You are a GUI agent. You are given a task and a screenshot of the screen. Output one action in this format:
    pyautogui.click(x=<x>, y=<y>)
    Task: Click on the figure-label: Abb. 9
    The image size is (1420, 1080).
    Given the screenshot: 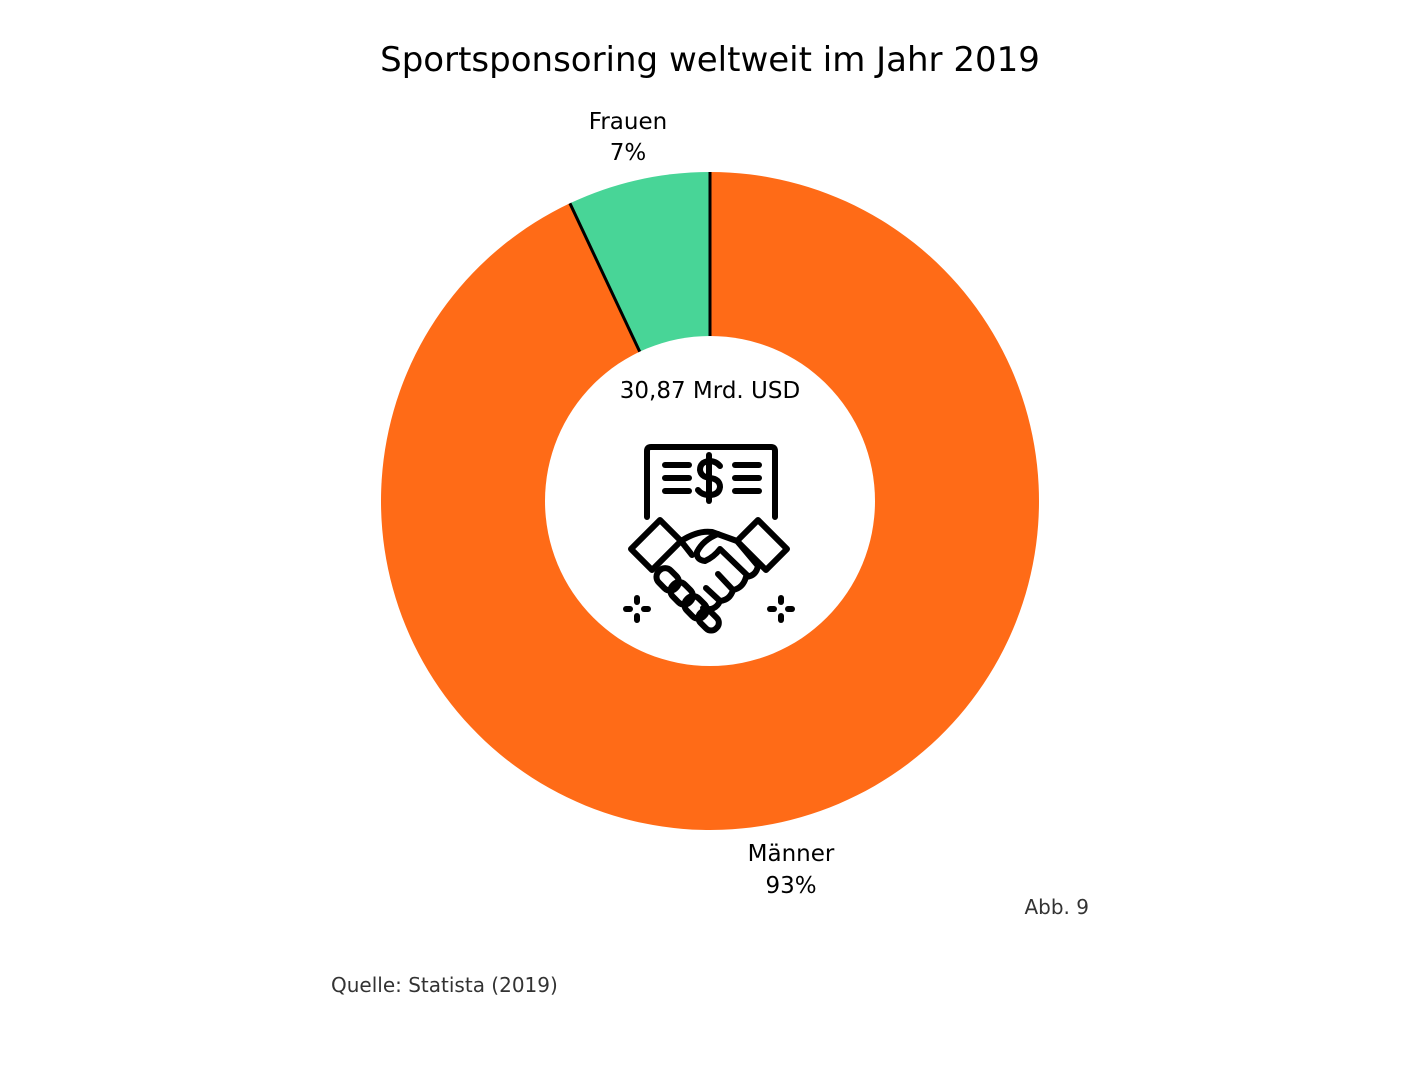 What is the action you would take?
    pyautogui.click(x=1056, y=907)
    